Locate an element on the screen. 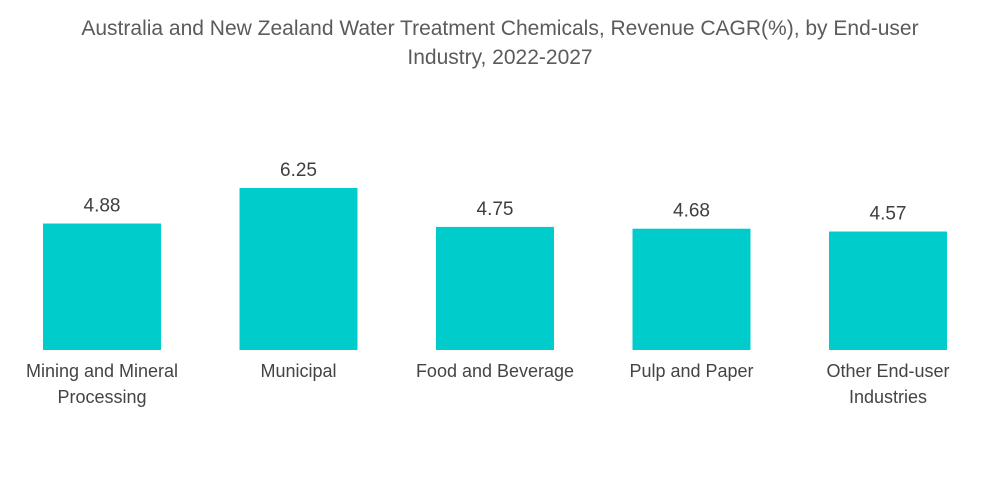 This screenshot has width=1000, height=504. value-label-2: 6.25 is located at coordinates (298, 170).